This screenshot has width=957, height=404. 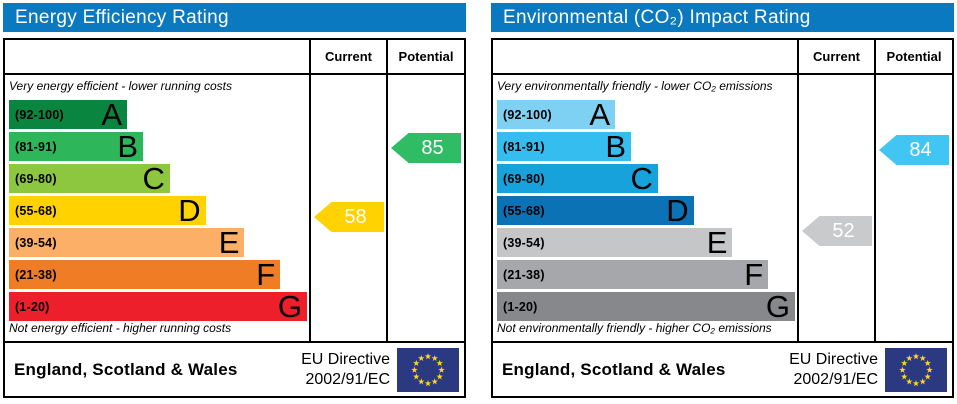 What do you see at coordinates (837, 231) in the screenshot?
I see `current-rating-arrow: 52` at bounding box center [837, 231].